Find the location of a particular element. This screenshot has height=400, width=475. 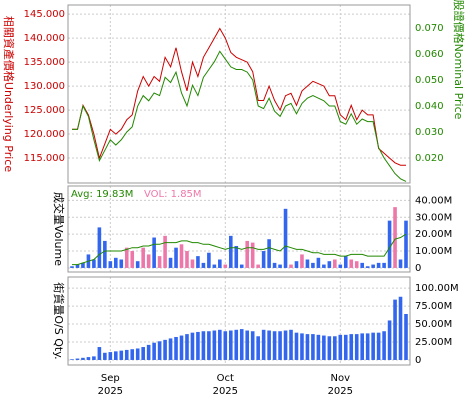

y-tick-label: 25.00M is located at coordinates (433, 342).